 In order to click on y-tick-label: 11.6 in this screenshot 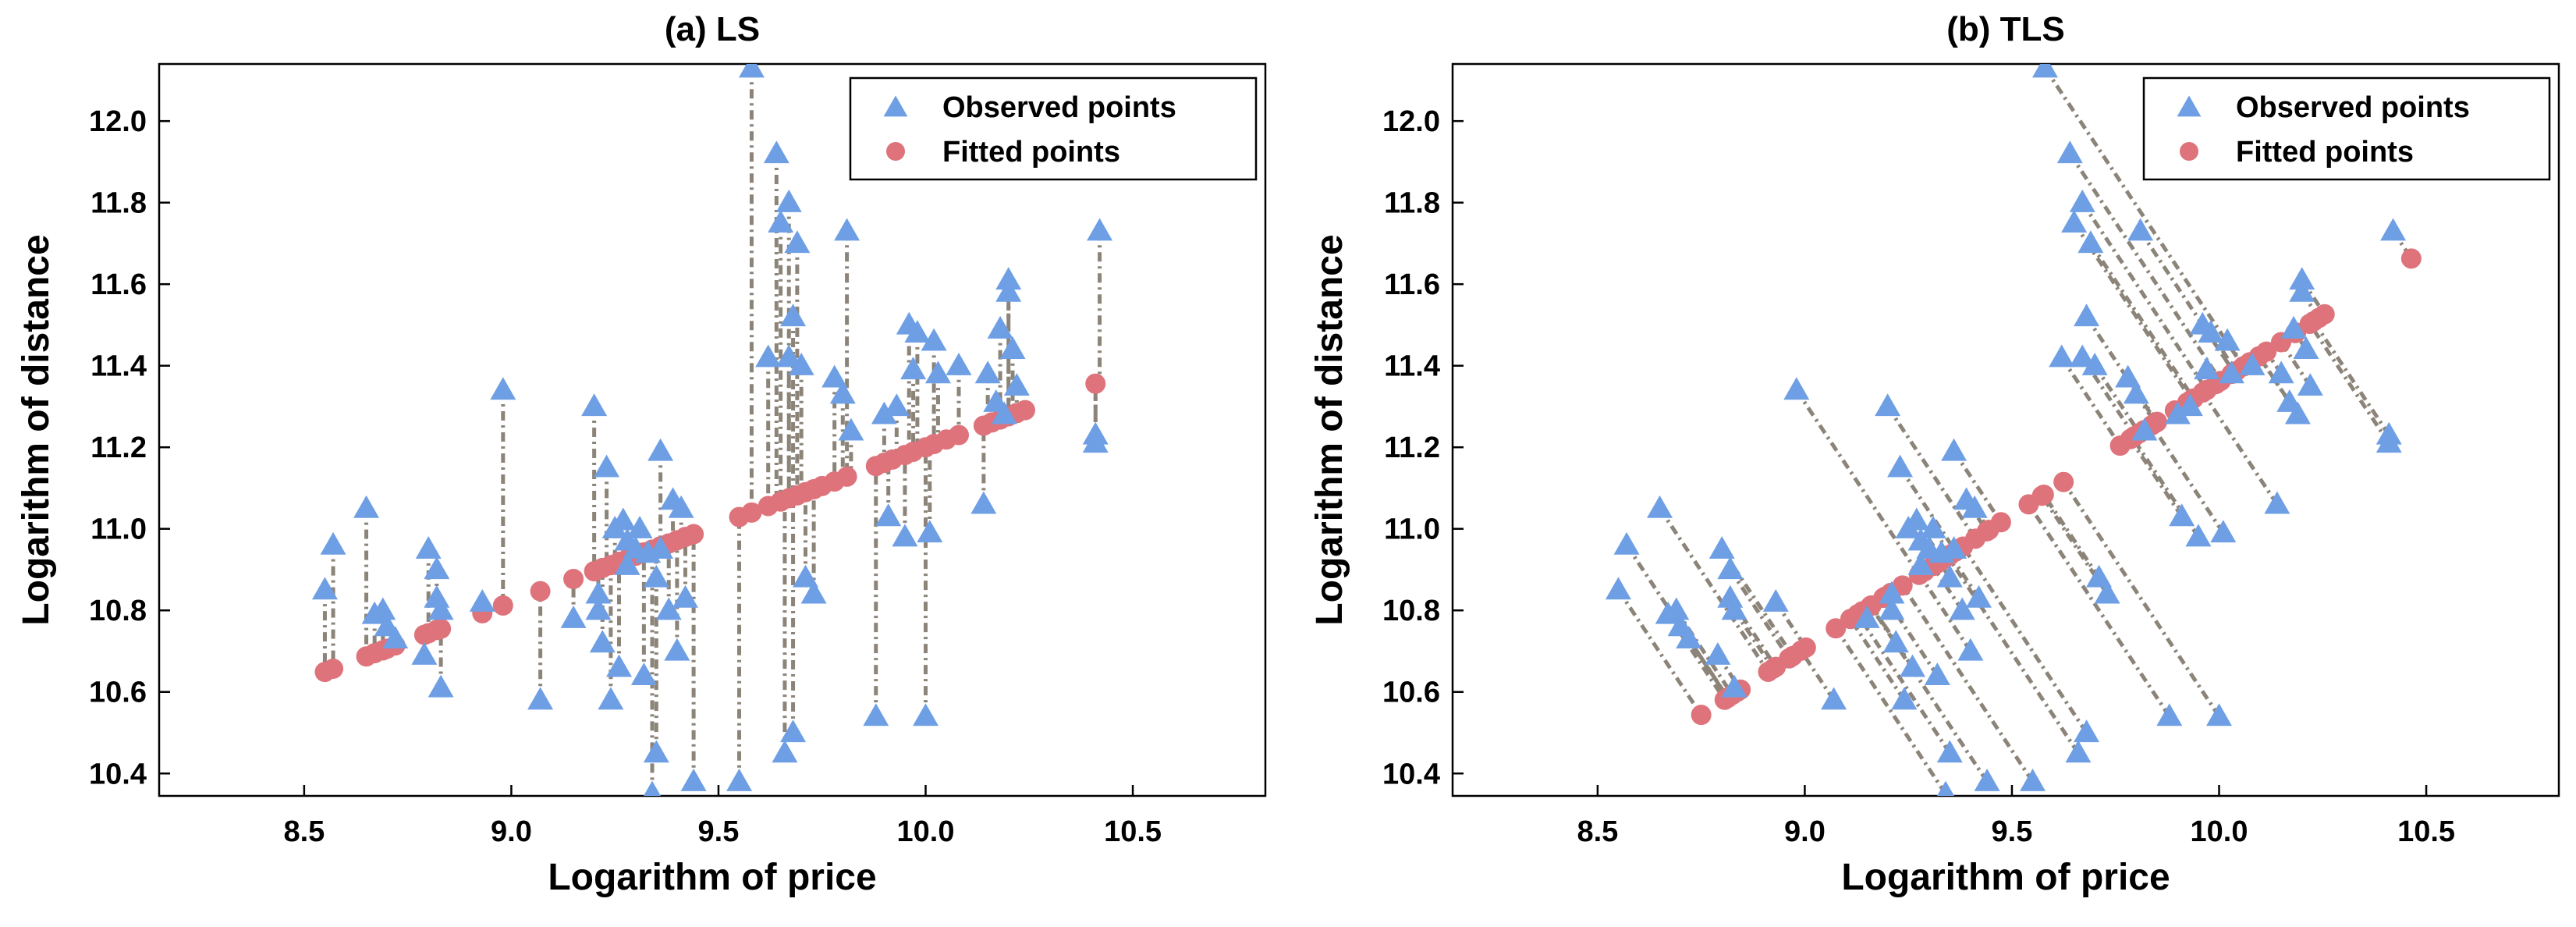, I will do `click(1412, 284)`.